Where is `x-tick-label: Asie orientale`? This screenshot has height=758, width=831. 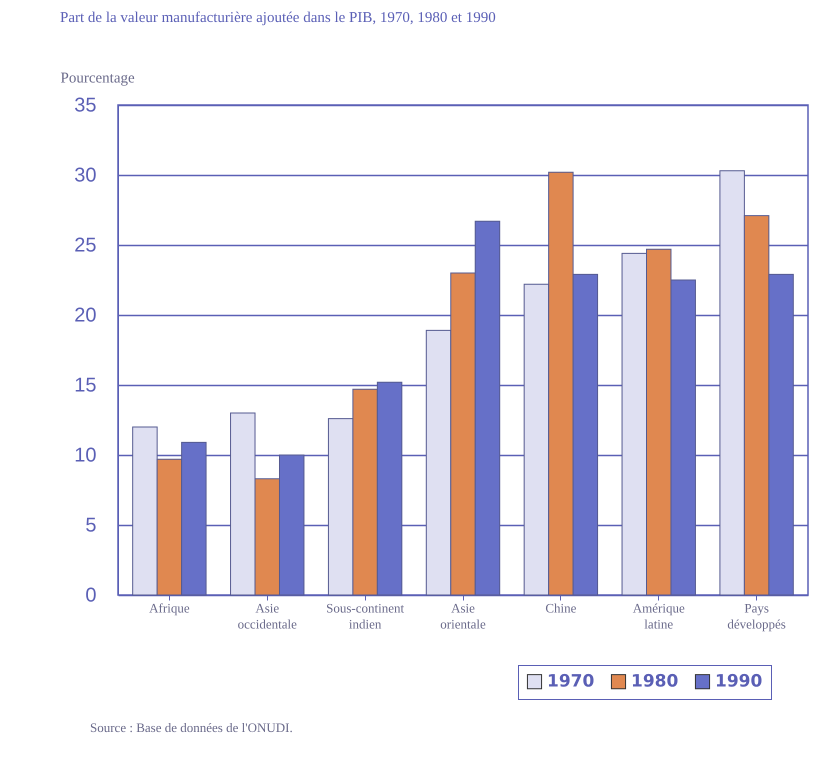 x-tick-label: Asie orientale is located at coordinates (463, 616).